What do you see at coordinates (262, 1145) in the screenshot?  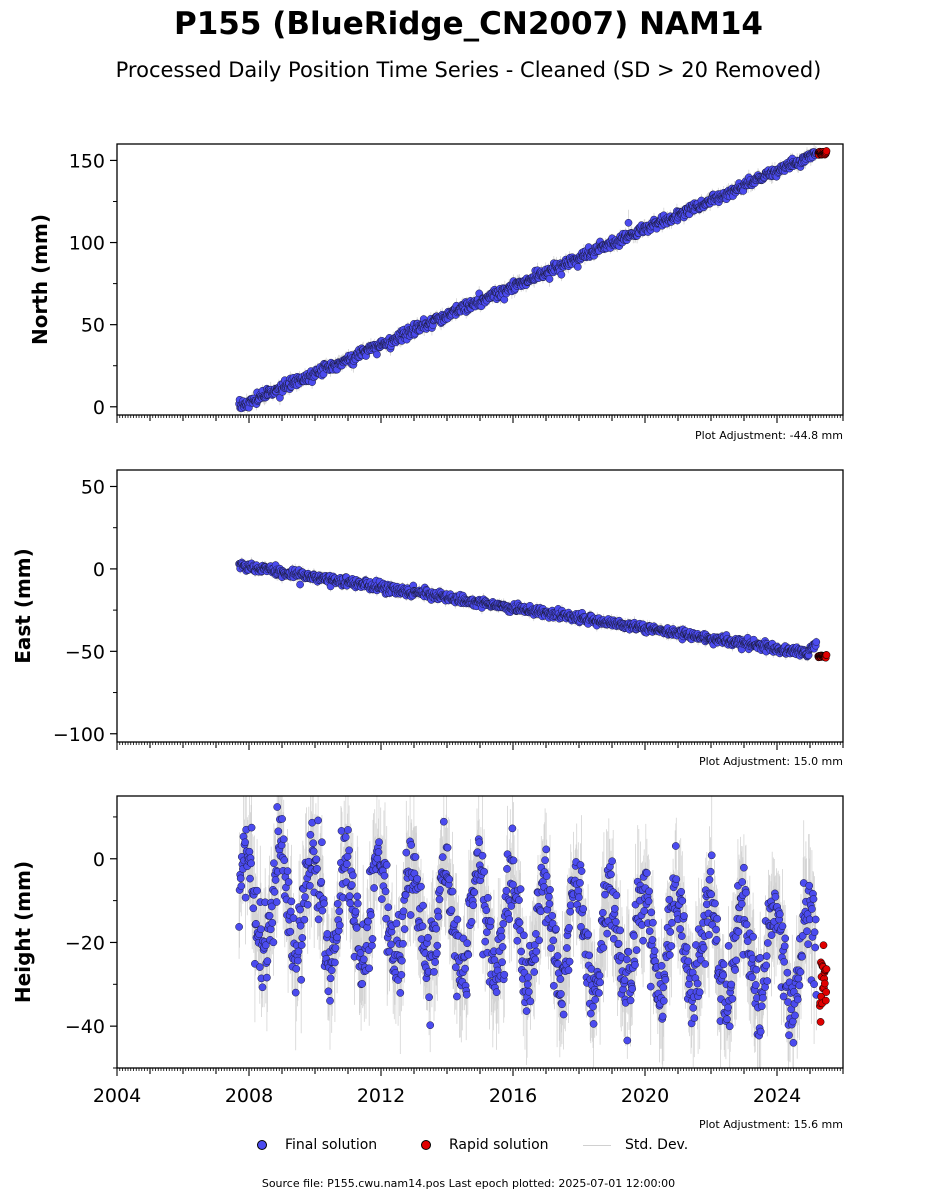 I see `final-solution-marker-icon` at bounding box center [262, 1145].